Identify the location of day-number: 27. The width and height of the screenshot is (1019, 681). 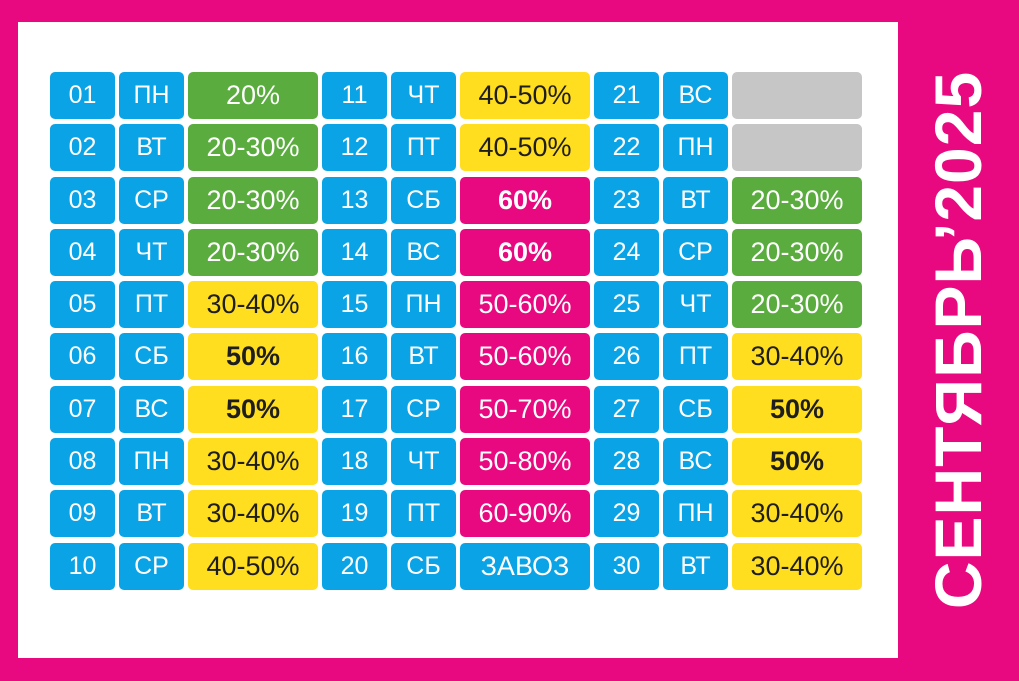
(626, 409).